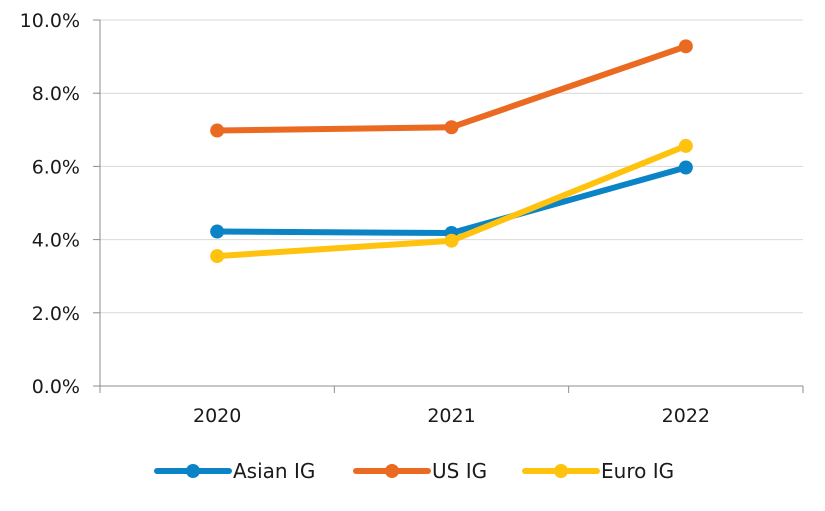  Describe the element at coordinates (56, 241) in the screenshot. I see `y-tick-label: 4.0%` at that location.